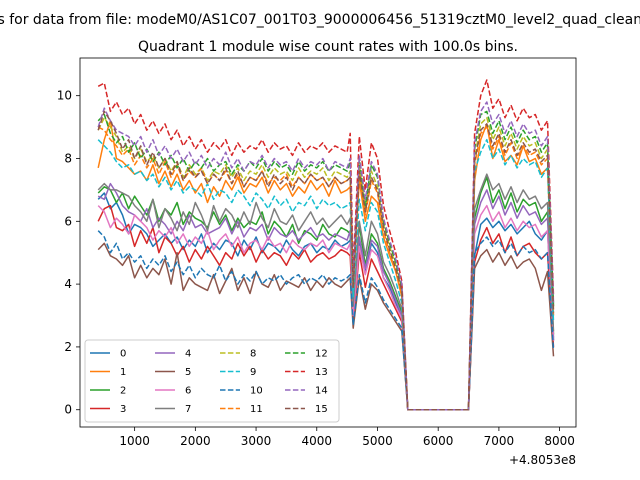 Image resolution: width=640 pixels, height=480 pixels. What do you see at coordinates (559, 441) in the screenshot?
I see `x-tick-label: 8000` at bounding box center [559, 441].